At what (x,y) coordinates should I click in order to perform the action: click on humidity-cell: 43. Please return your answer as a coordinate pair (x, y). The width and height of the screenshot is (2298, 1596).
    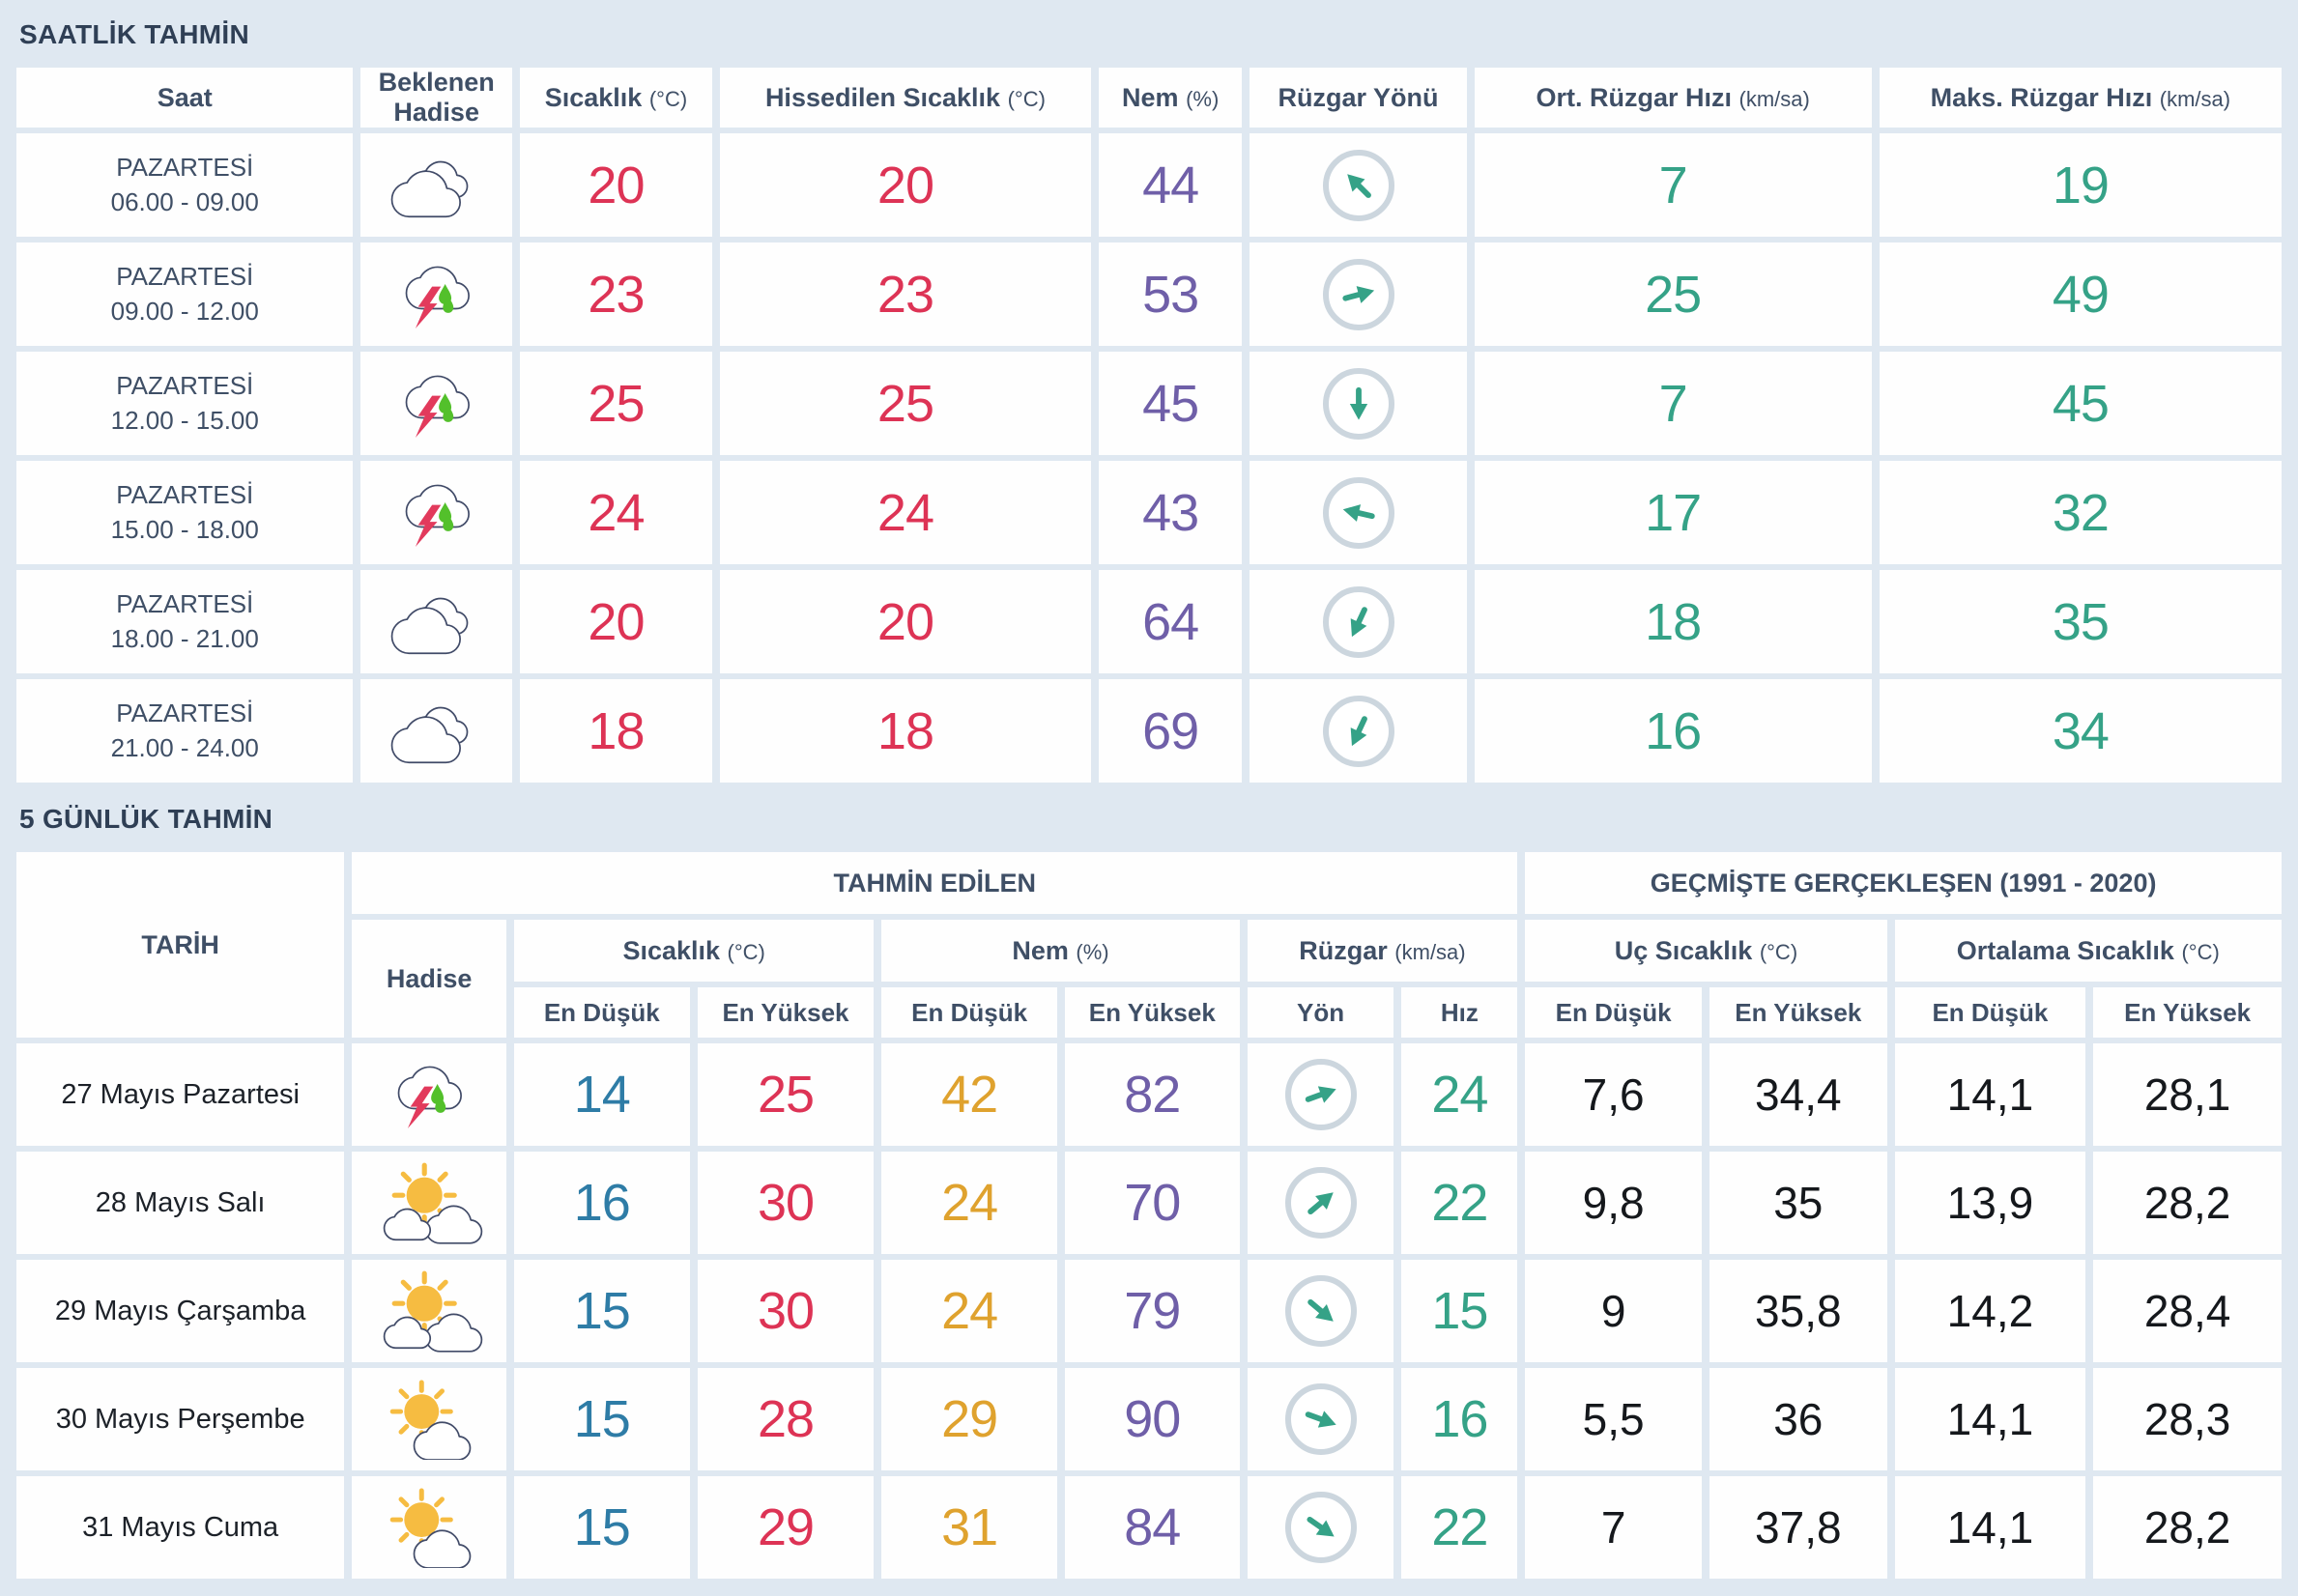
    Looking at the image, I should click on (1170, 512).